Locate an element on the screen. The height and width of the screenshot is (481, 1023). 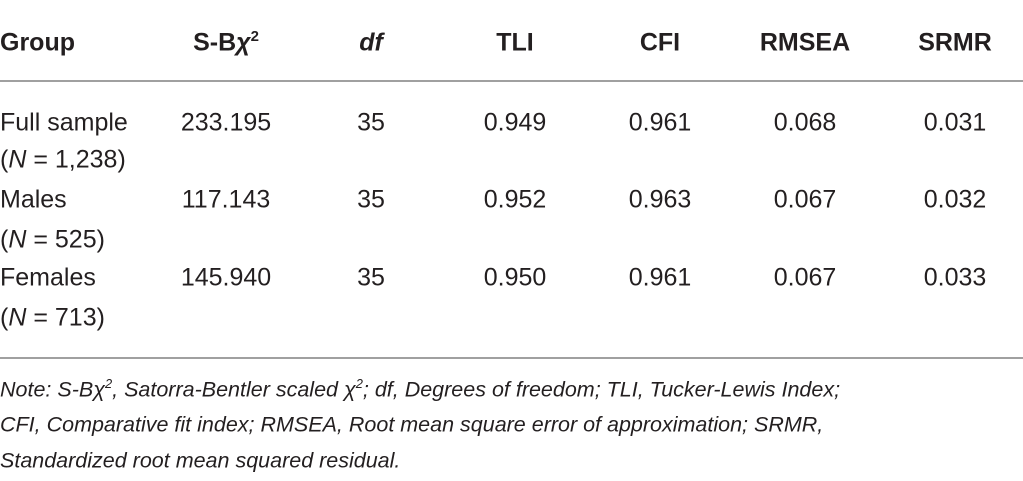
header-cell: df is located at coordinates (371, 42).